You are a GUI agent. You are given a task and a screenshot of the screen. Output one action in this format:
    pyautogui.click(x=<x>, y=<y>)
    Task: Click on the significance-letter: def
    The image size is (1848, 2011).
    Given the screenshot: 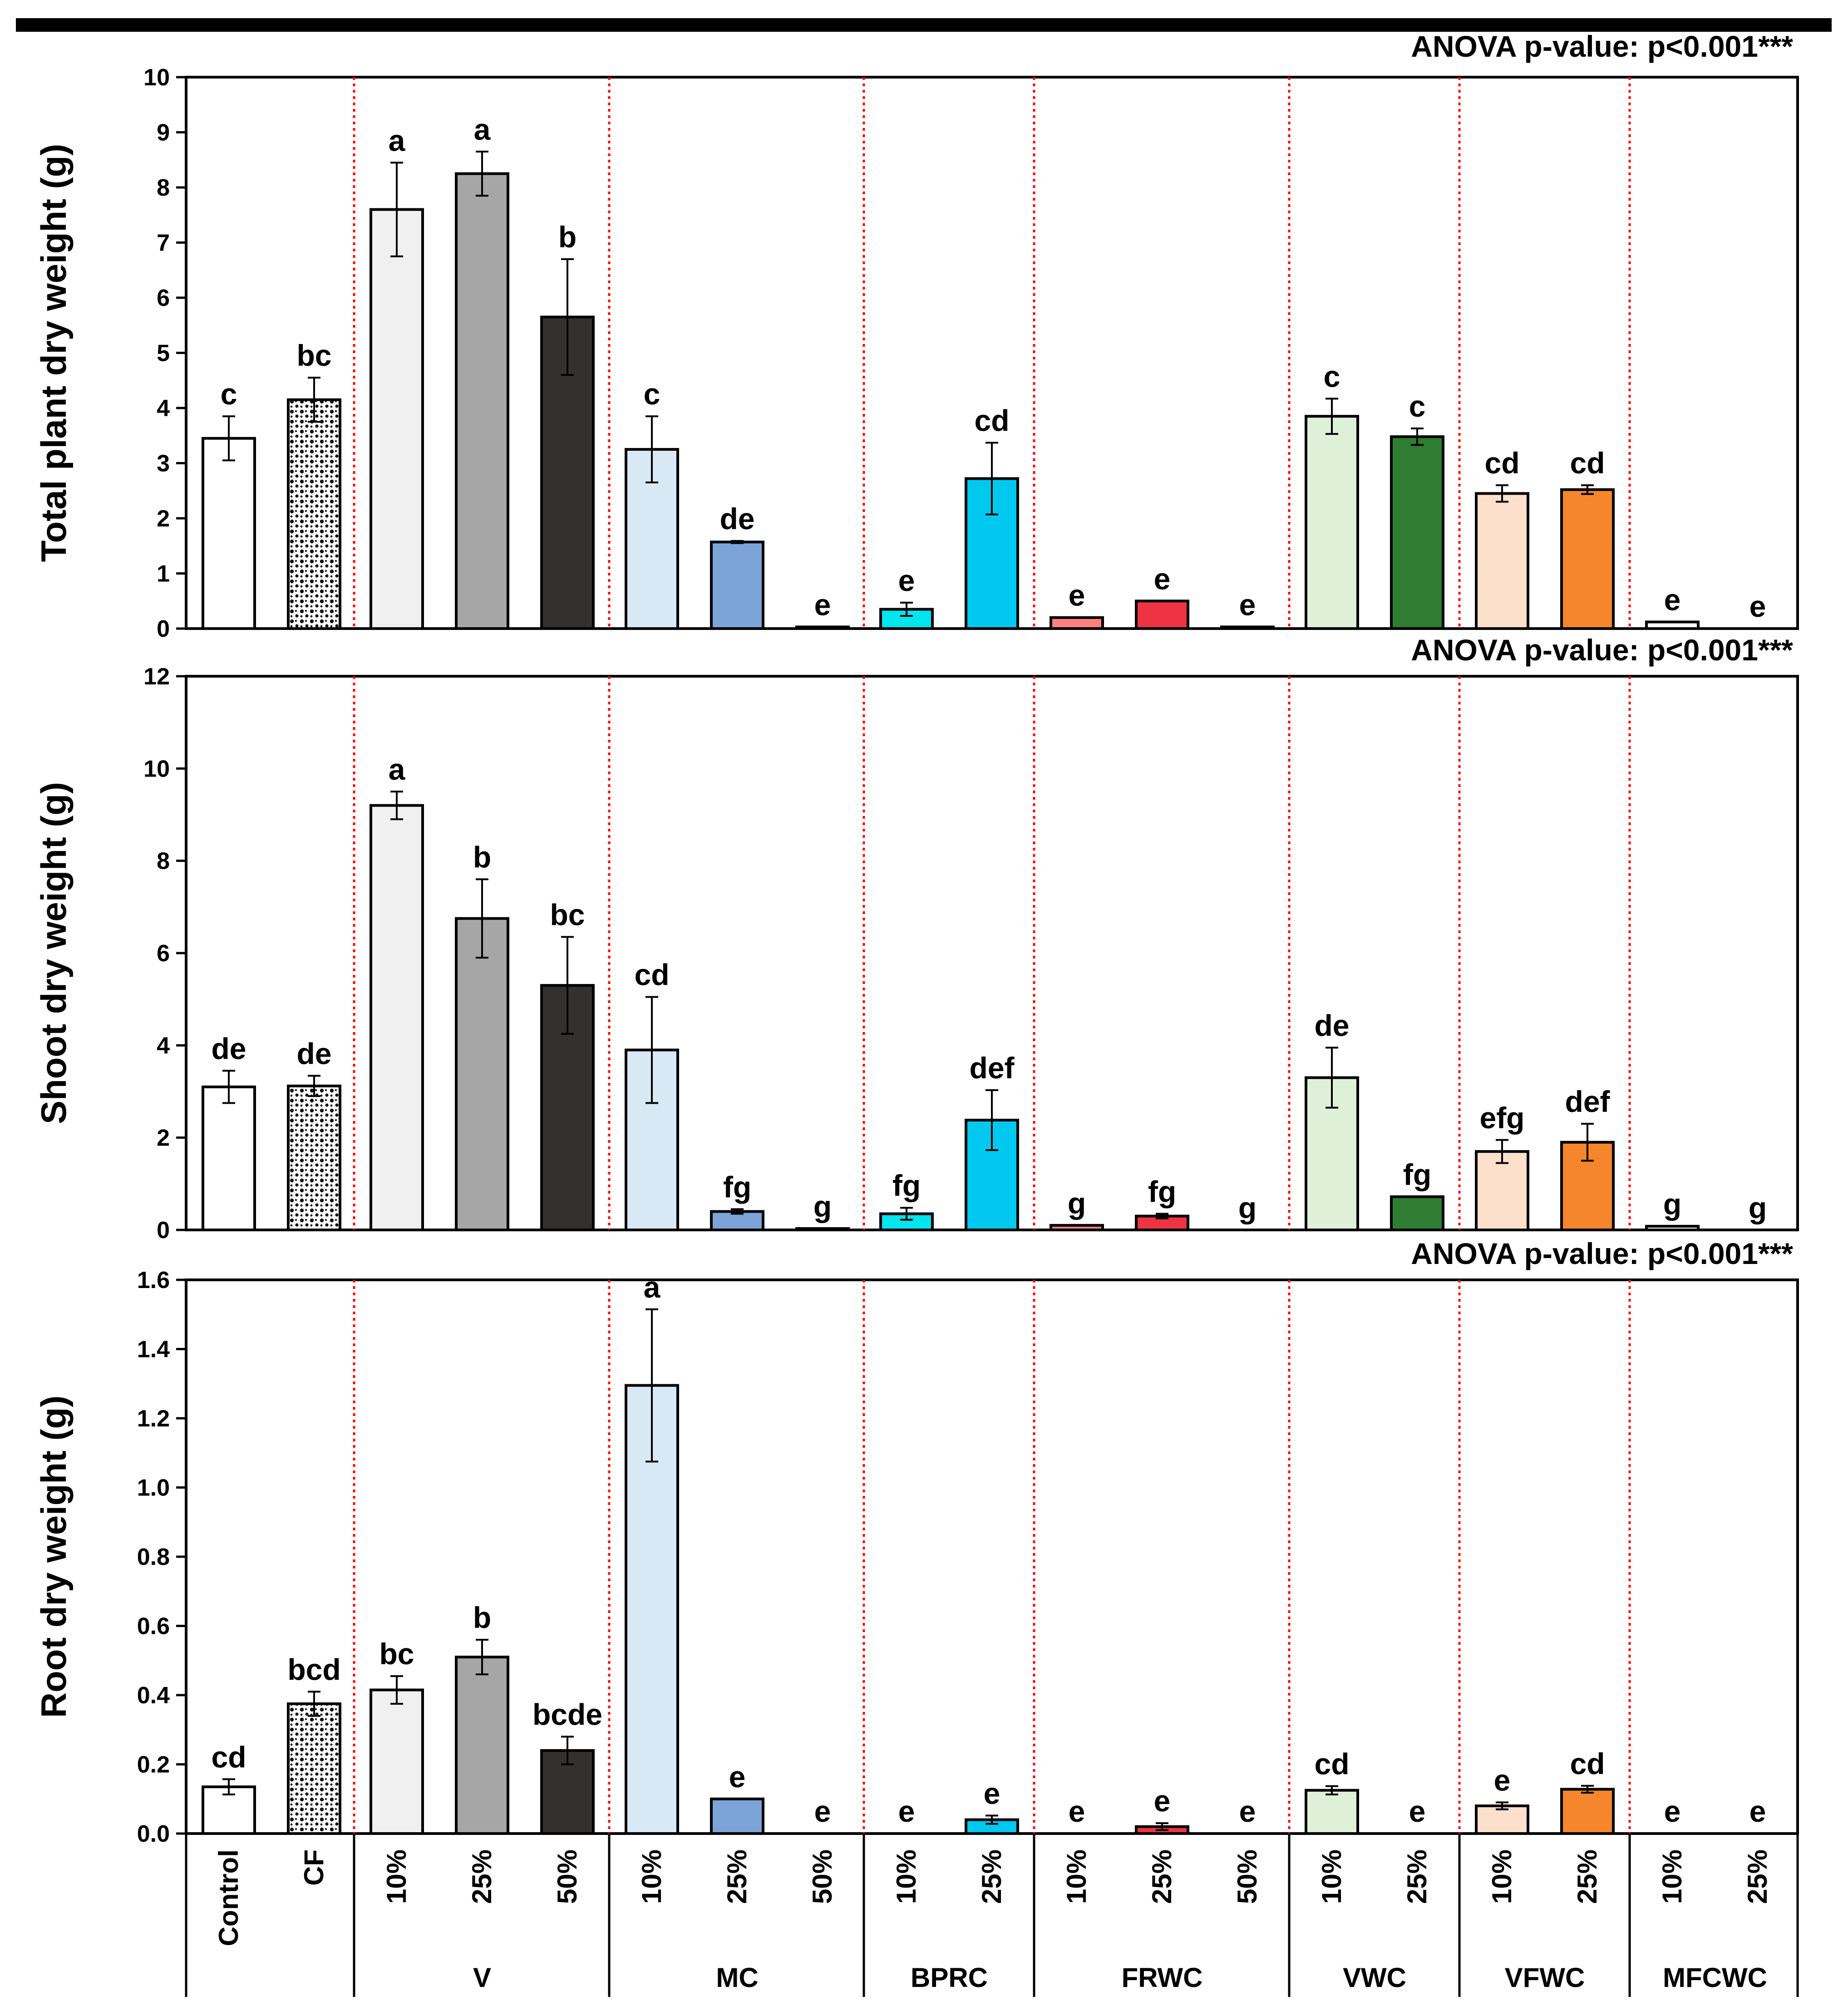 What is the action you would take?
    pyautogui.click(x=1588, y=1101)
    